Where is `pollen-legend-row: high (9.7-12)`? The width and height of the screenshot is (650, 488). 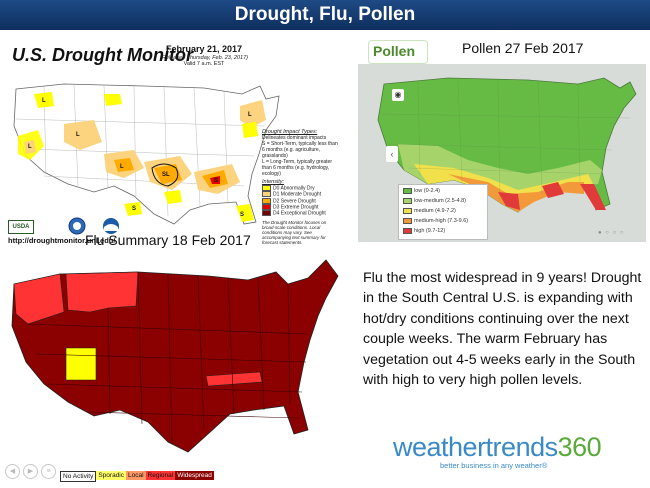 pollen-legend-row: high (9.7-12) is located at coordinates (424, 231).